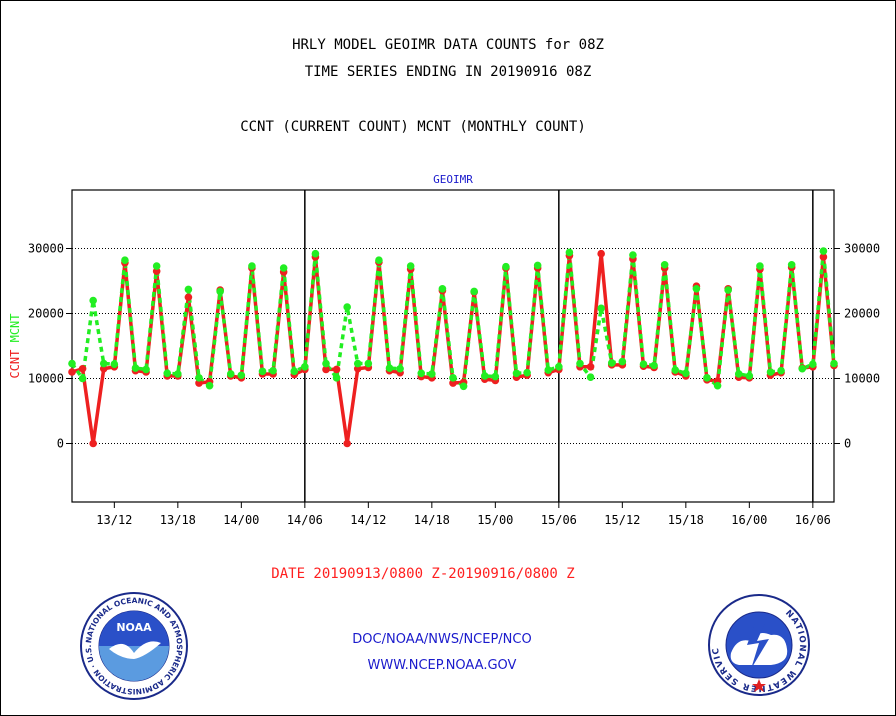  Describe the element at coordinates (749, 520) in the screenshot. I see `x-tick-label: 16/00` at that location.